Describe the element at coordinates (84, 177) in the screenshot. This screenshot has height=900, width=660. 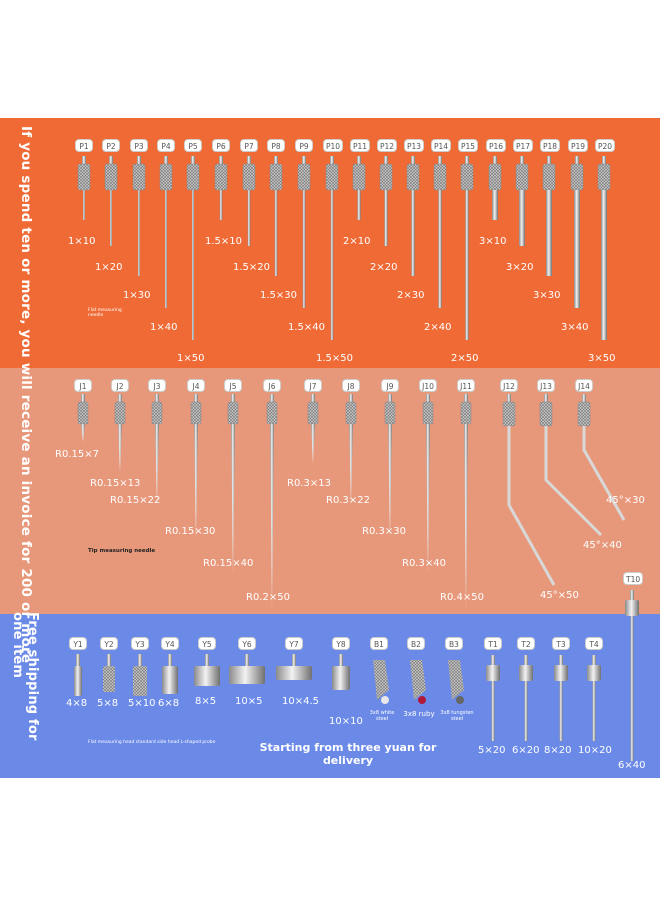
I see `needle-p1-head` at that location.